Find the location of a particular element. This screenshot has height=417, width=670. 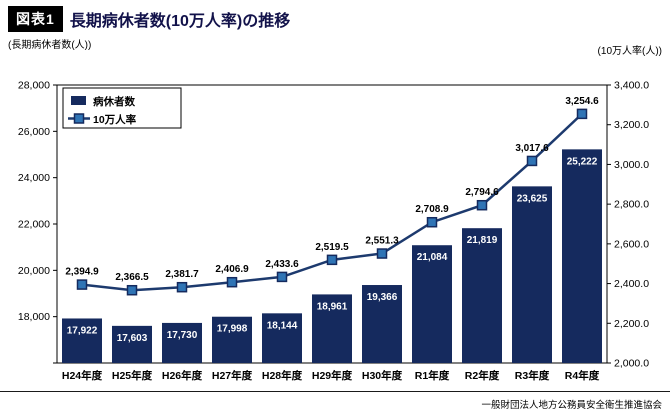

line-value-label: 3,017.6 is located at coordinates (532, 148).